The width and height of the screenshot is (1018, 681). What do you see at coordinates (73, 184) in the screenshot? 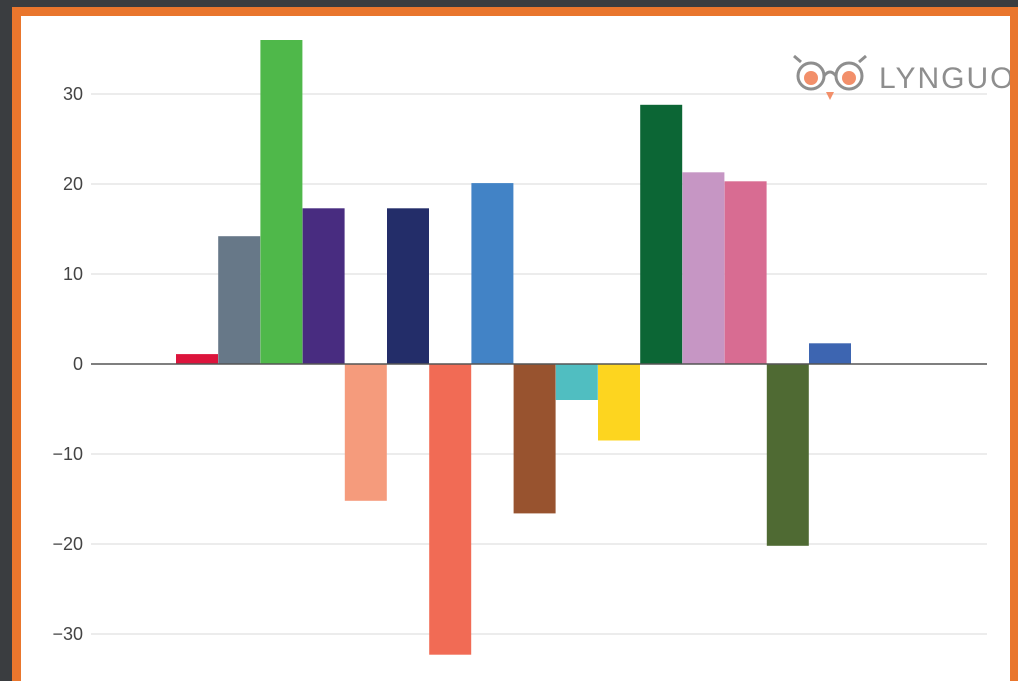
I see `y-tick-label: 20` at bounding box center [73, 184].